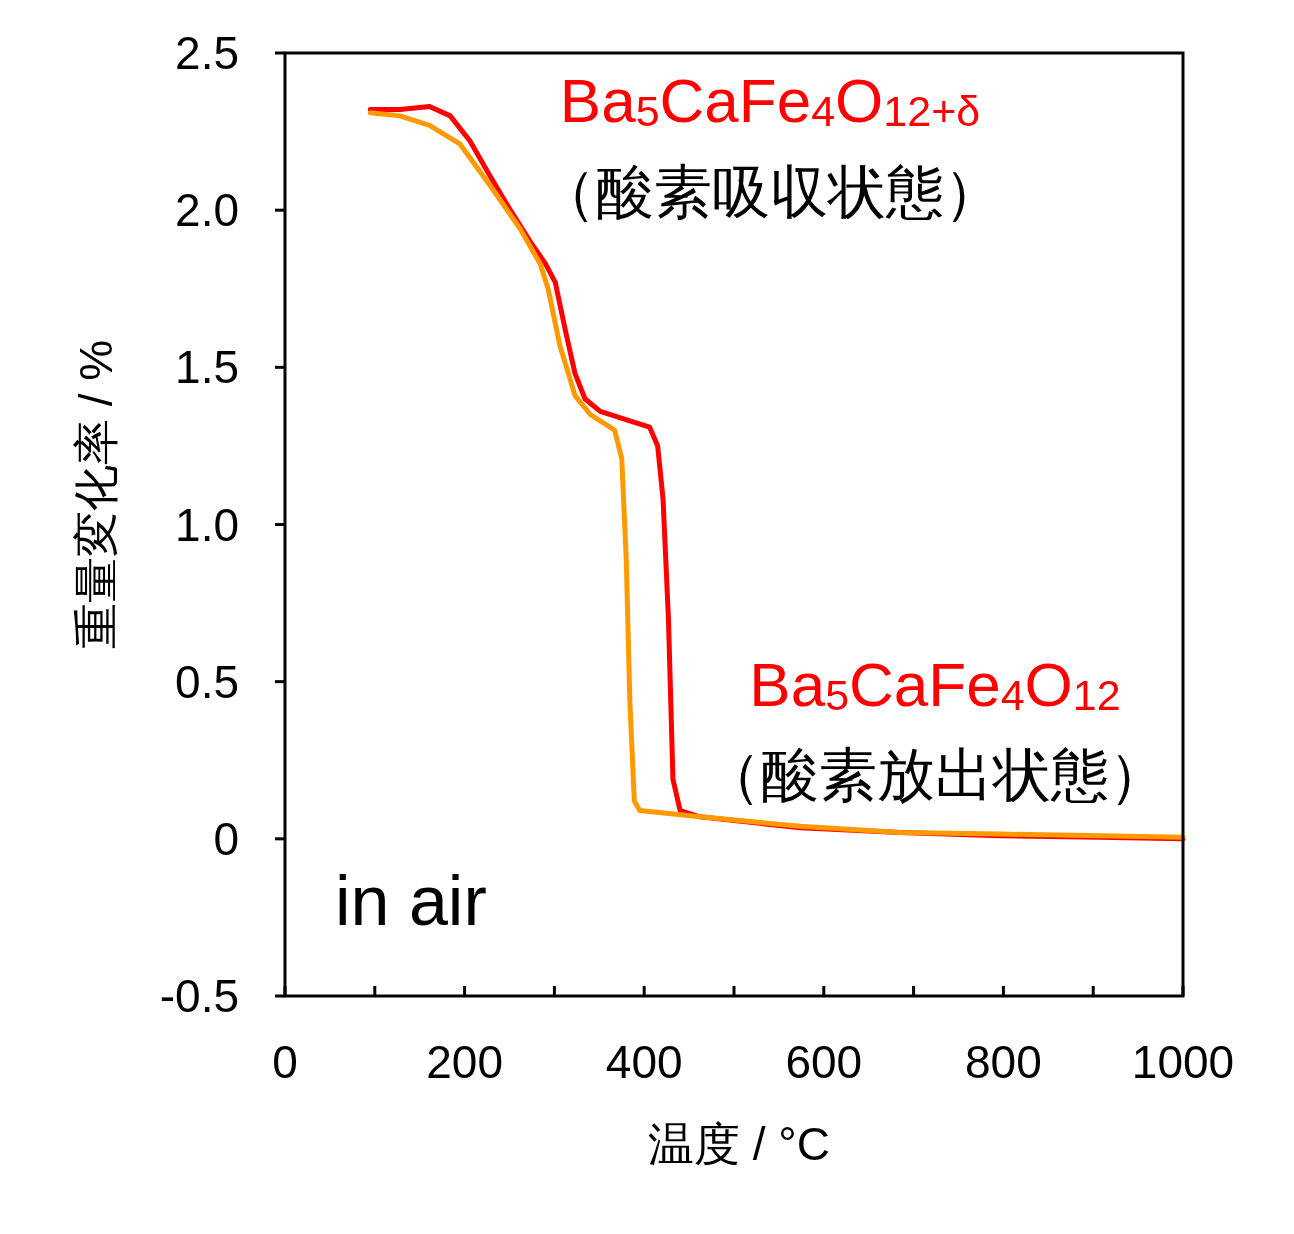 Image resolution: width=1294 pixels, height=1234 pixels. What do you see at coordinates (644, 1062) in the screenshot?
I see `x-tick-label: 400` at bounding box center [644, 1062].